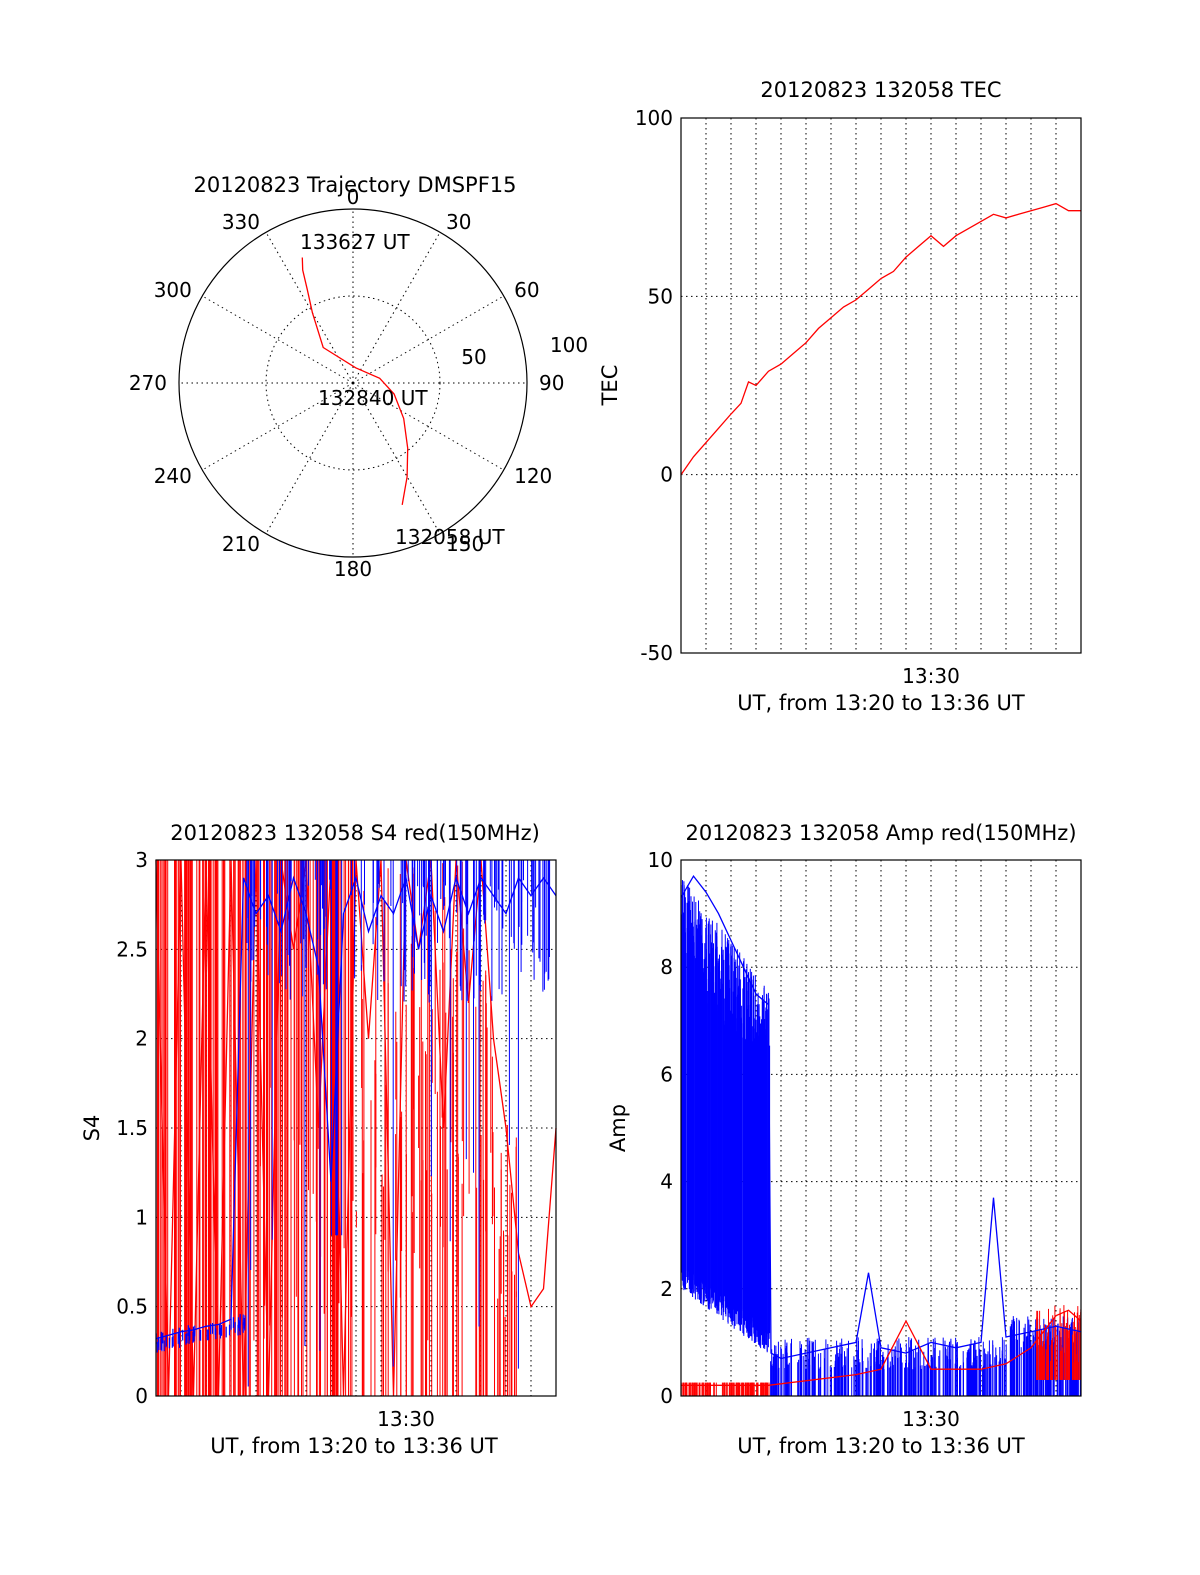 This screenshot has height=1575, width=1200. What do you see at coordinates (881, 703) in the screenshot?
I see `tec-x-axis-label: UT, from 13:20 to 13:36 UT` at bounding box center [881, 703].